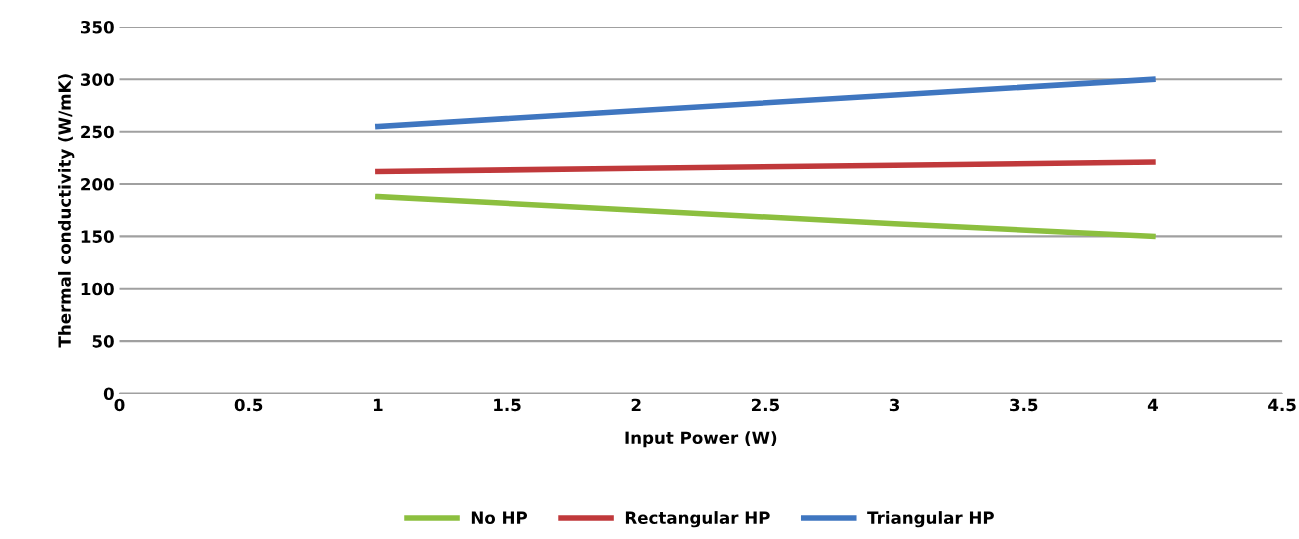 Image resolution: width=1299 pixels, height=539 pixels. What do you see at coordinates (378, 404) in the screenshot?
I see `x-tick-label: 1` at bounding box center [378, 404].